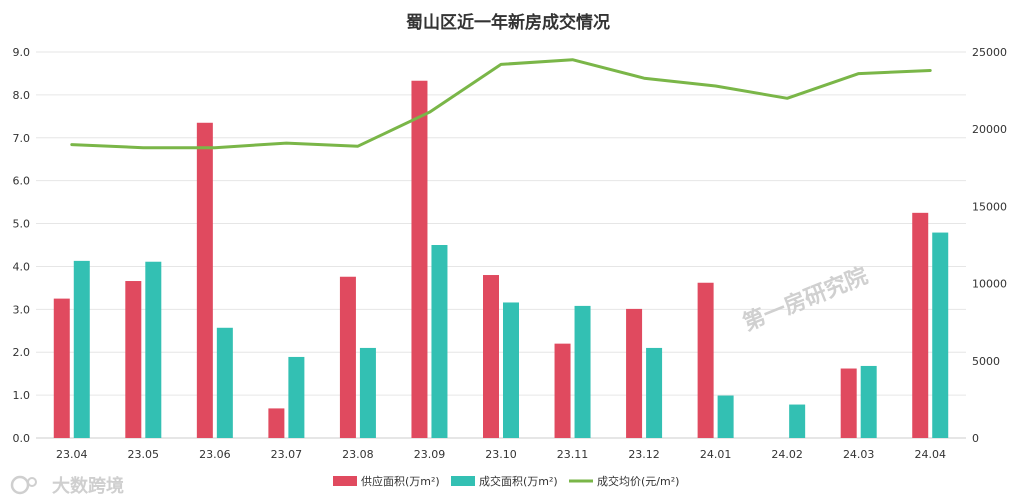  Describe the element at coordinates (508, 22) in the screenshot. I see `chart-title: 蜀山区近一年新房成交情况` at that location.